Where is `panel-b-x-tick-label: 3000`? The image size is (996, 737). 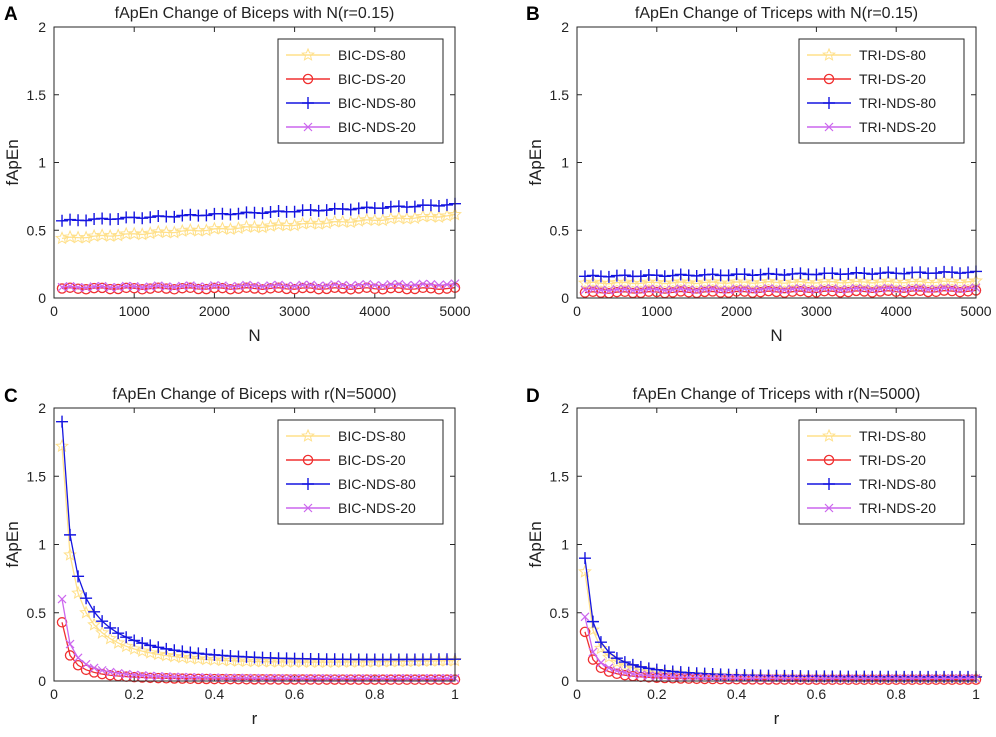 panel-b-x-tick-label: 3000 is located at coordinates (816, 311).